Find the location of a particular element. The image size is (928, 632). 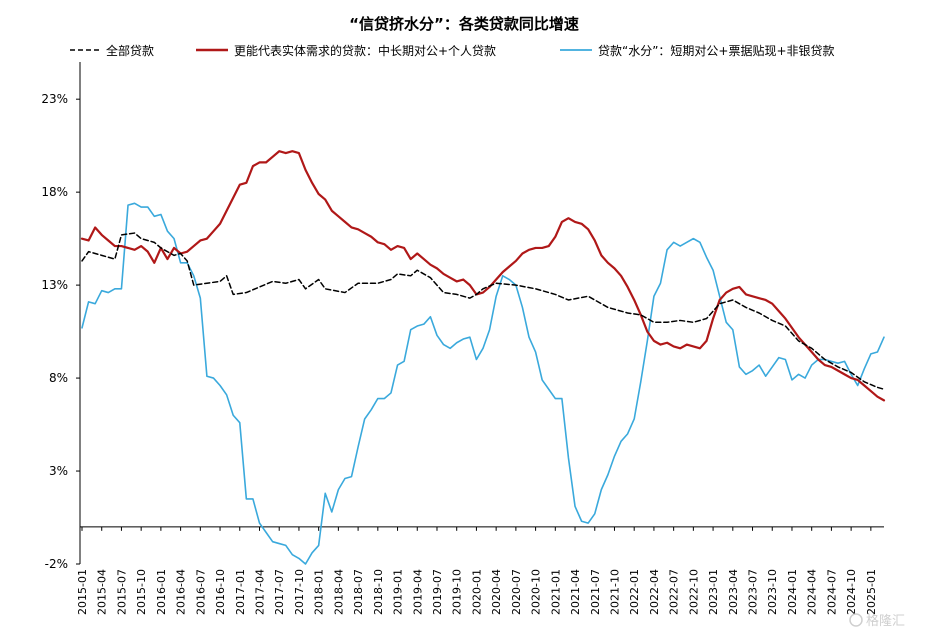

x-tick-label: 2021-07 is located at coordinates (595, 592).